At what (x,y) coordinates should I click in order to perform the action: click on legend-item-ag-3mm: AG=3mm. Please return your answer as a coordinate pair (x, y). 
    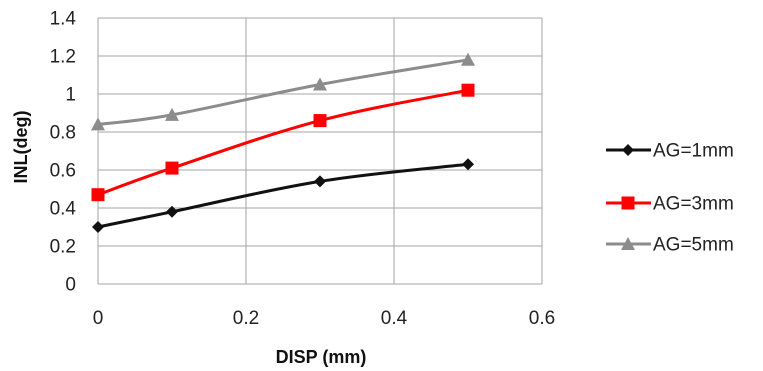
    Looking at the image, I should click on (670, 204).